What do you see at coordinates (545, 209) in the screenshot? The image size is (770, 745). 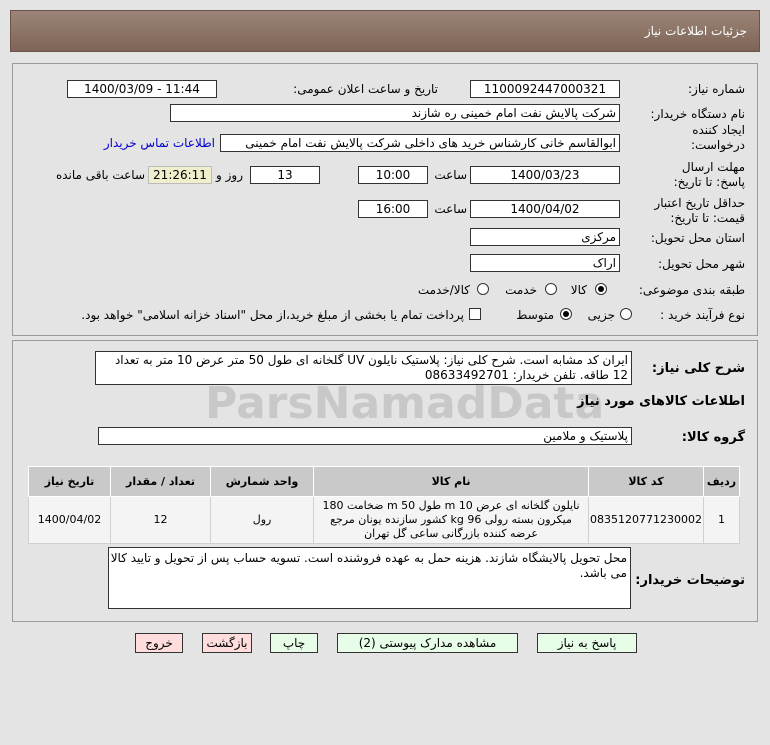 I see `validity-date-field: 1400/04/02` at bounding box center [545, 209].